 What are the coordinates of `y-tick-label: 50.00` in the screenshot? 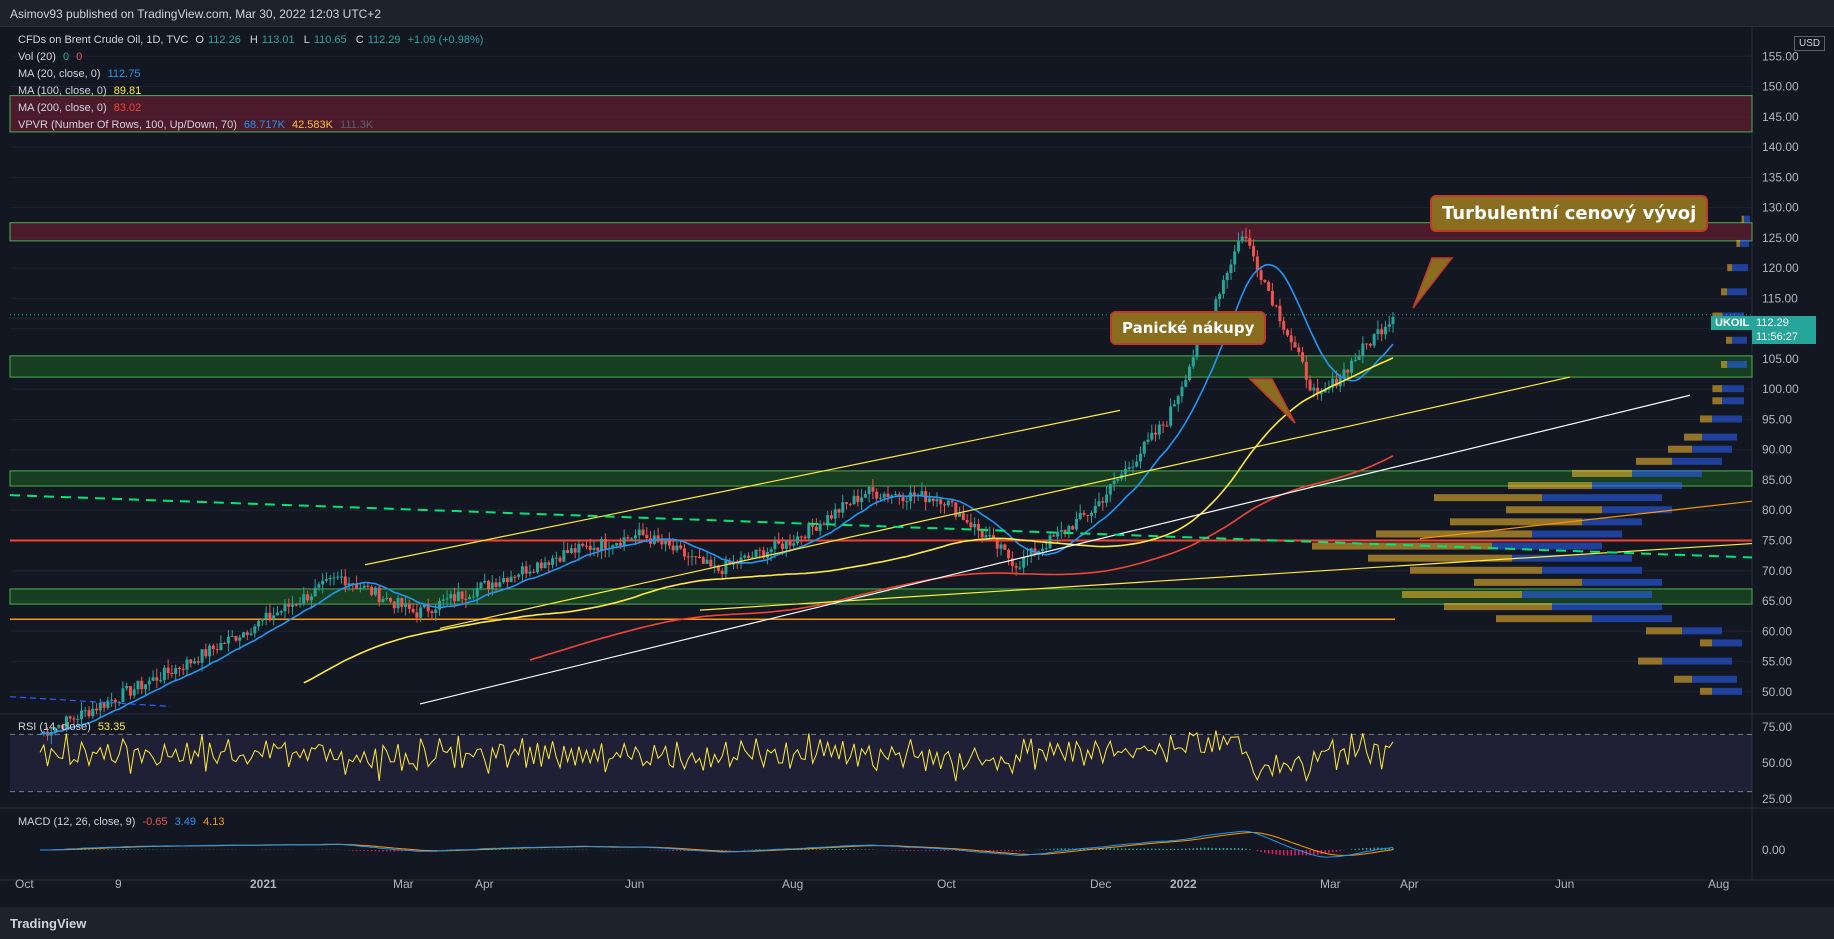 It's located at (1777, 692).